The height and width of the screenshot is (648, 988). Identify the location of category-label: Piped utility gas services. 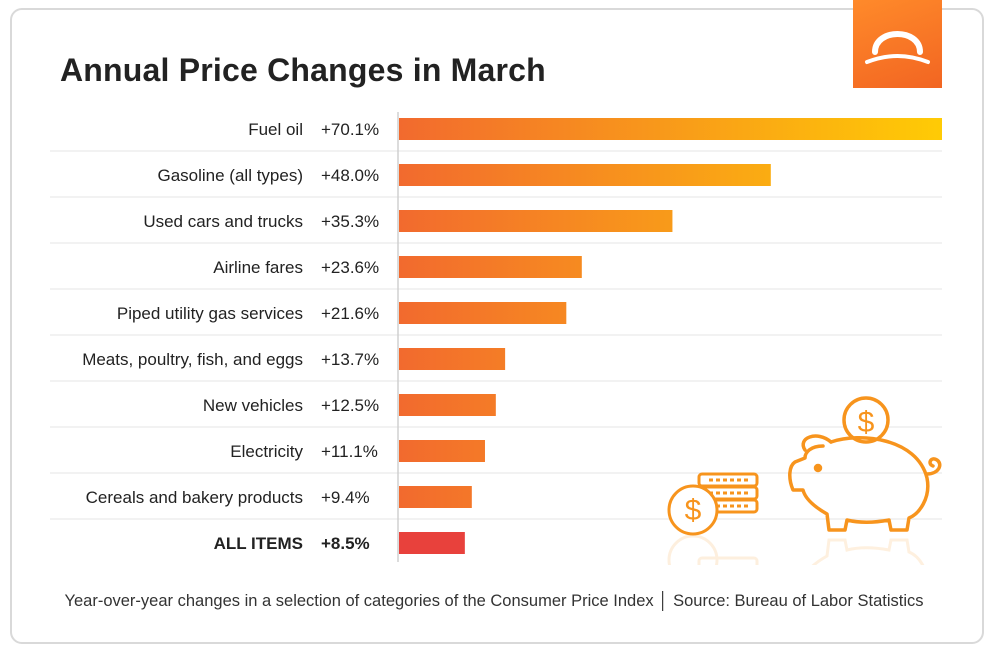
(210, 313).